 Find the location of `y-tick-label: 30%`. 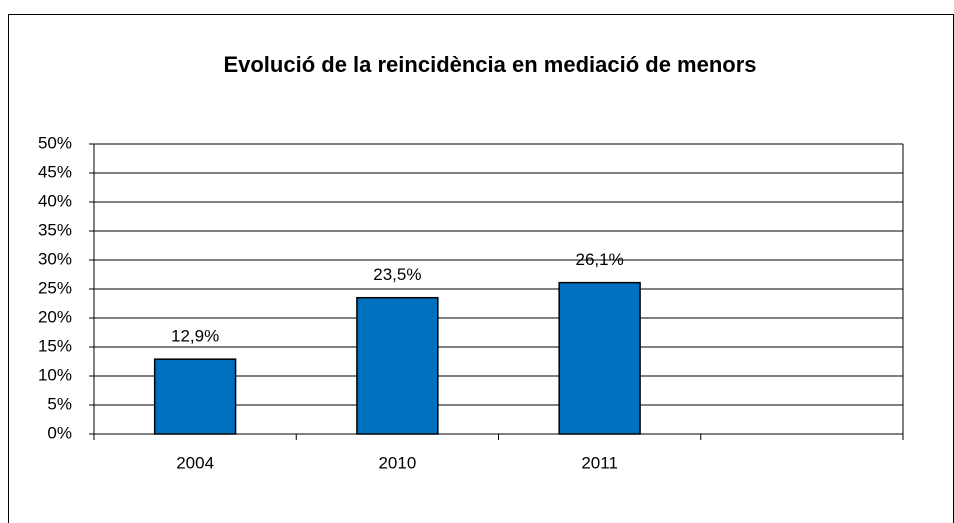

y-tick-label: 30% is located at coordinates (55, 258).